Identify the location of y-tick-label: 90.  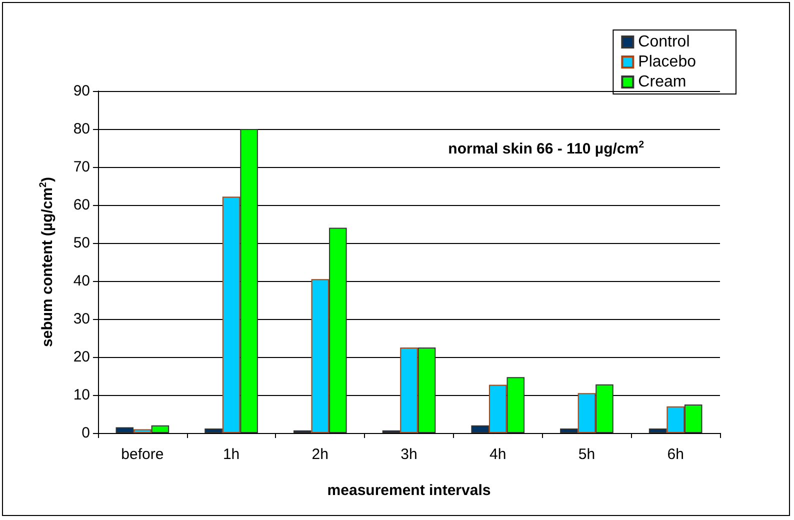
(81, 91).